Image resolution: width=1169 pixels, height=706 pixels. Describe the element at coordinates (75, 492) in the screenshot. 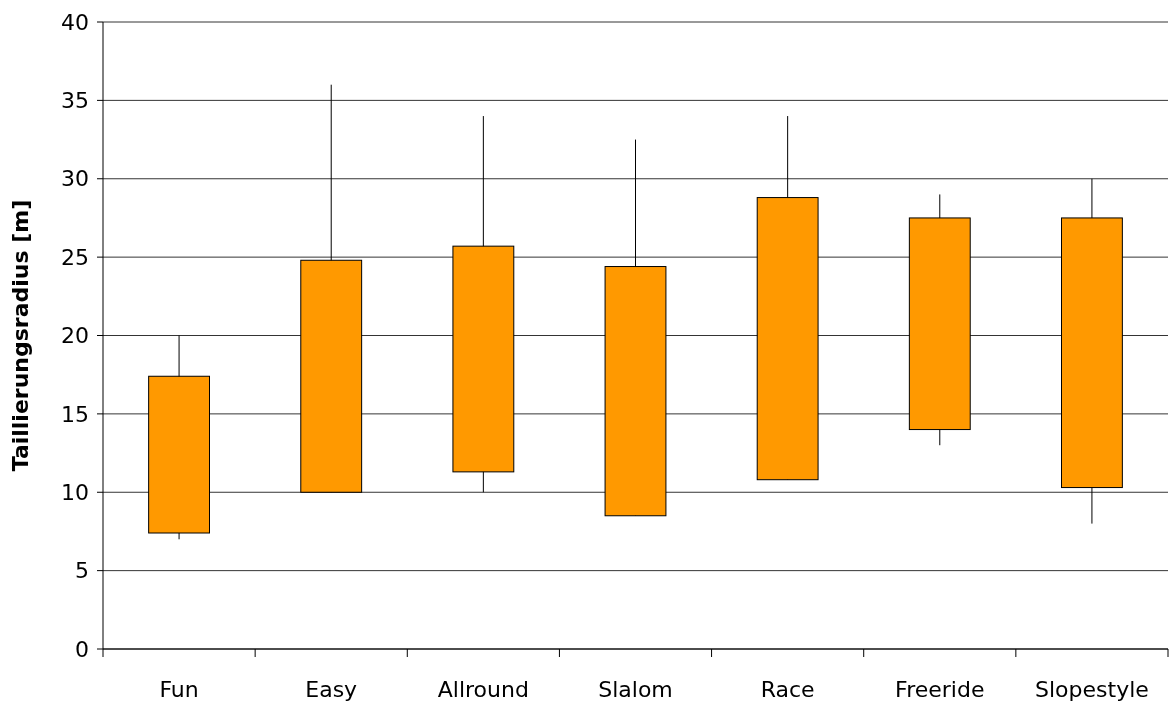

I see `y-tick-label: 10` at that location.